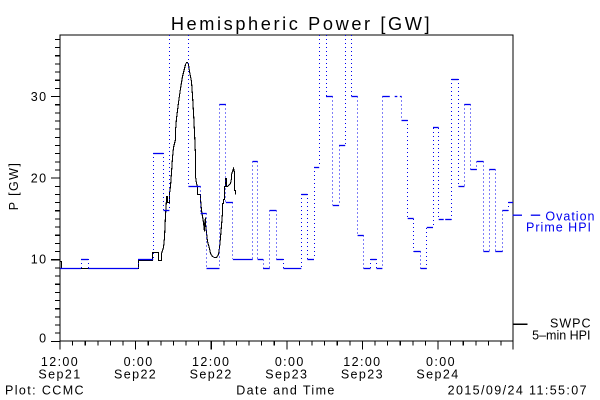  I want to click on svg-text: 2015/09/24 11:55:07, so click(518, 391).